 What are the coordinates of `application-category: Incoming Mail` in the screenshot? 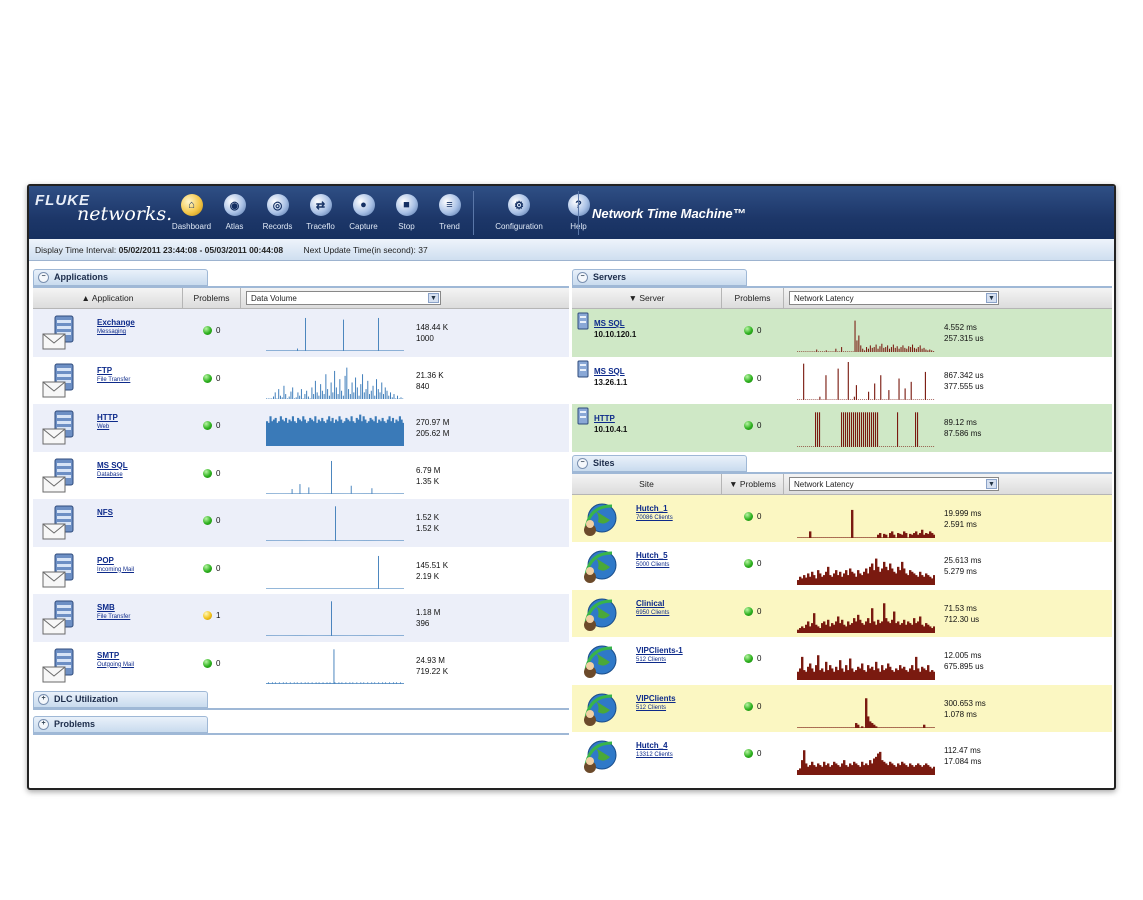 It's located at (116, 569).